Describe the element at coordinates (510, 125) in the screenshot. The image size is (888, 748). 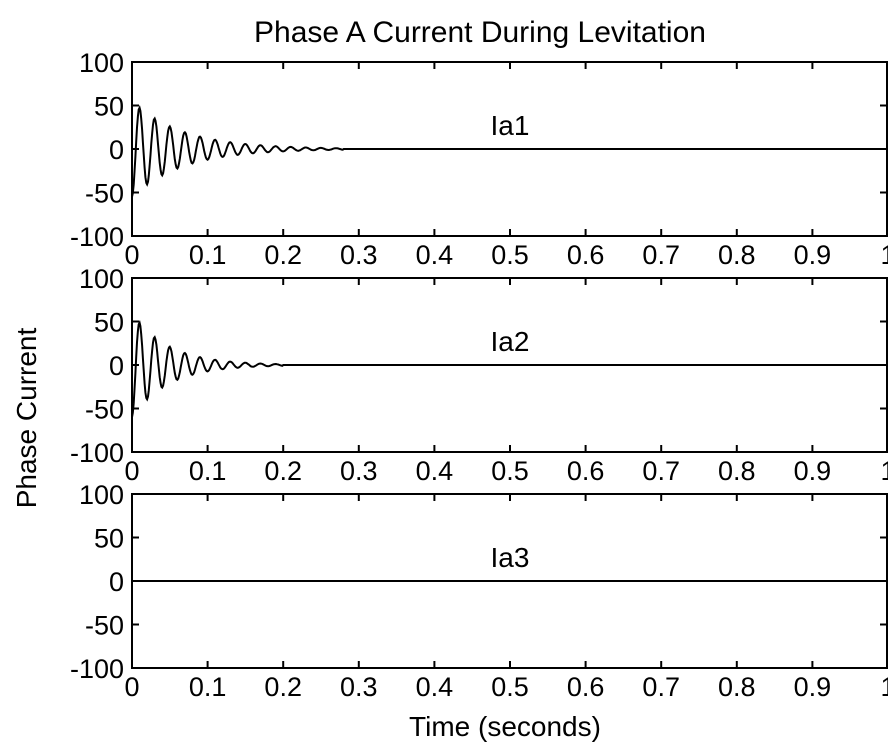
I see `series-label: Ia1` at that location.